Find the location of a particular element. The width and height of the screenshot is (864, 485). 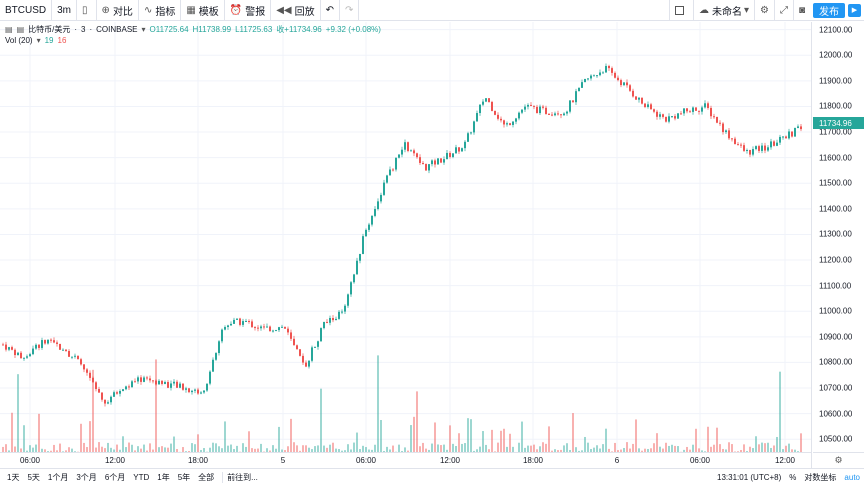

chart-style-button: ▯ is located at coordinates (87, 10).